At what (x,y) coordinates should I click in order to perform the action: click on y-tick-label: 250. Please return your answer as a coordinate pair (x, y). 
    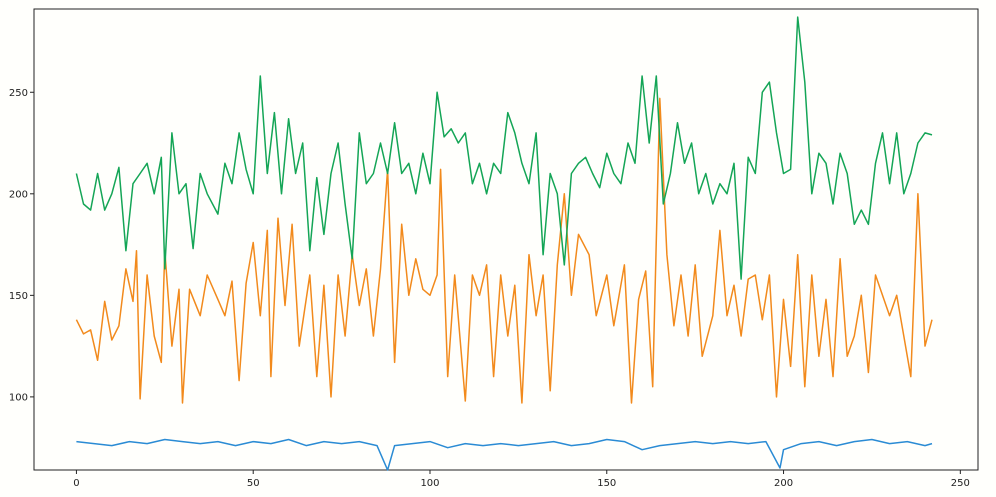
    Looking at the image, I should click on (18, 93).